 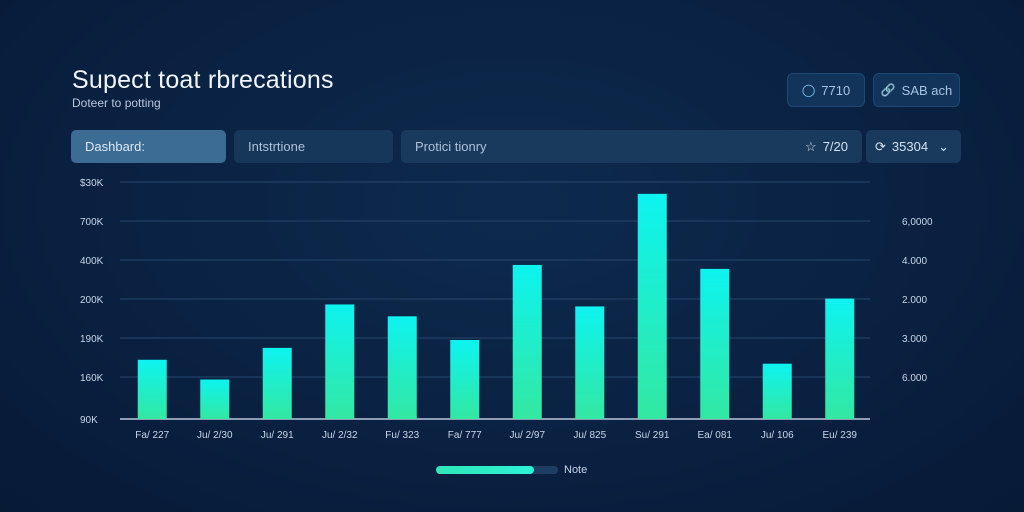 What do you see at coordinates (92, 183) in the screenshot?
I see `y-tick-label-left: $30K` at bounding box center [92, 183].